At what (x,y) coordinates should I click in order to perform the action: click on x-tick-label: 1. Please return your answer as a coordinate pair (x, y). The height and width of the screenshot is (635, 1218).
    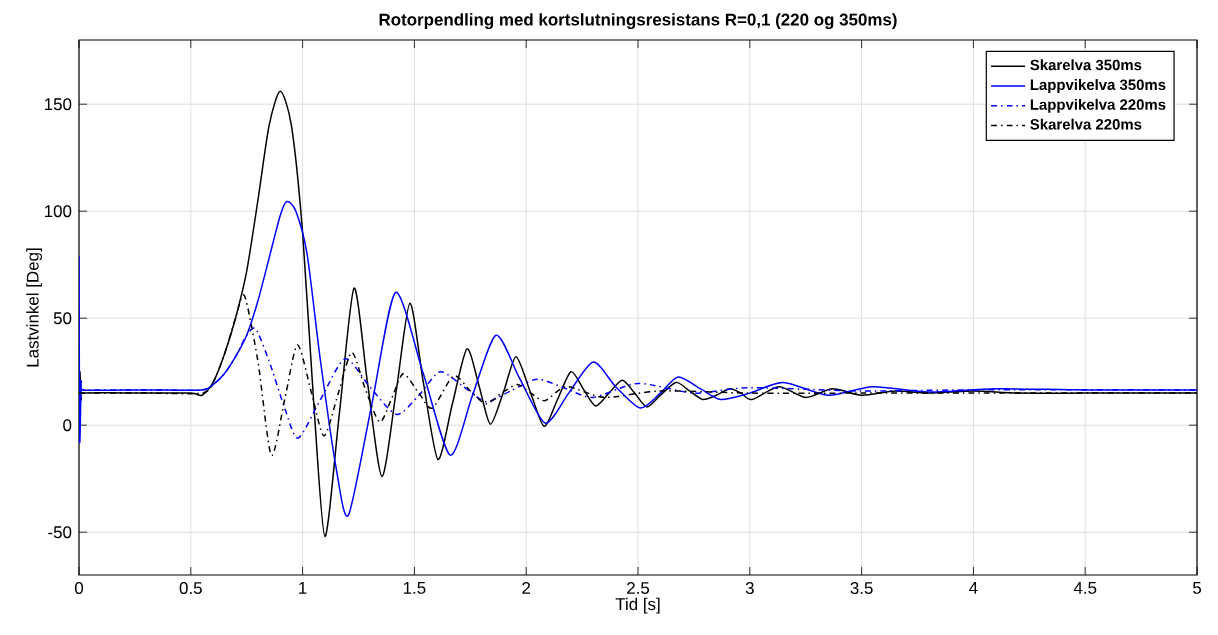
    Looking at the image, I should click on (303, 588).